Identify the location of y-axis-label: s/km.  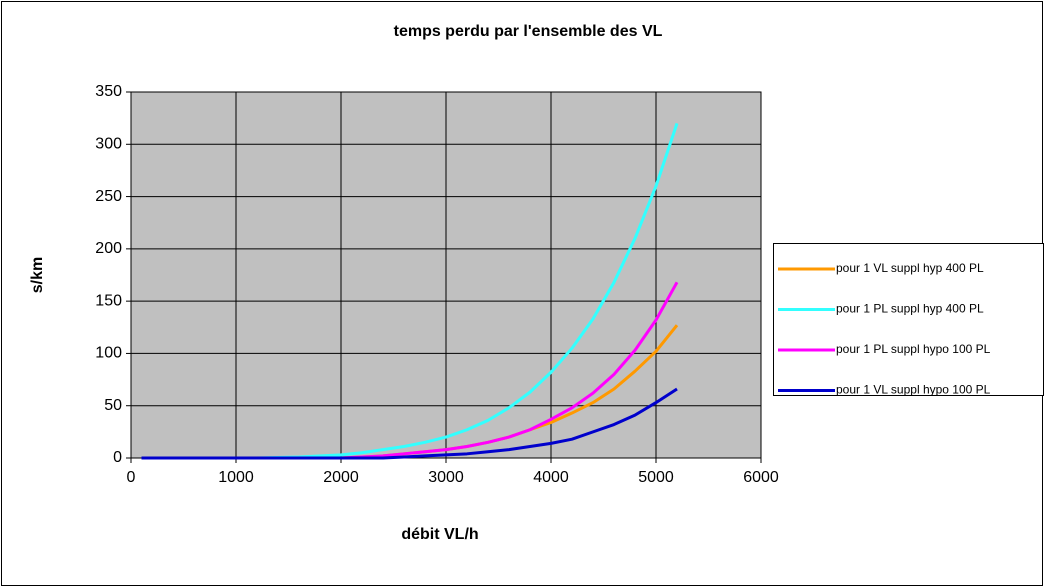
(37, 275).